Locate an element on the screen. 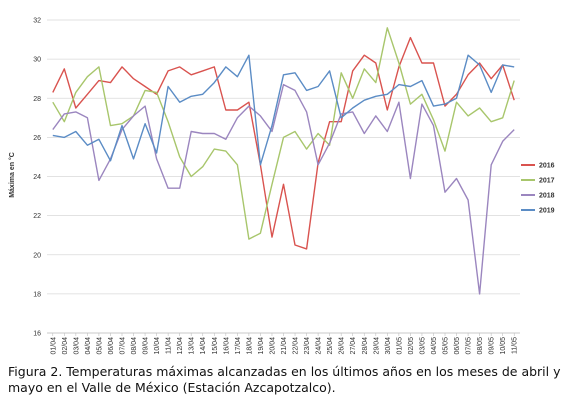 This screenshot has width=586, height=400. x-tick-label: 24/04 is located at coordinates (319, 346).